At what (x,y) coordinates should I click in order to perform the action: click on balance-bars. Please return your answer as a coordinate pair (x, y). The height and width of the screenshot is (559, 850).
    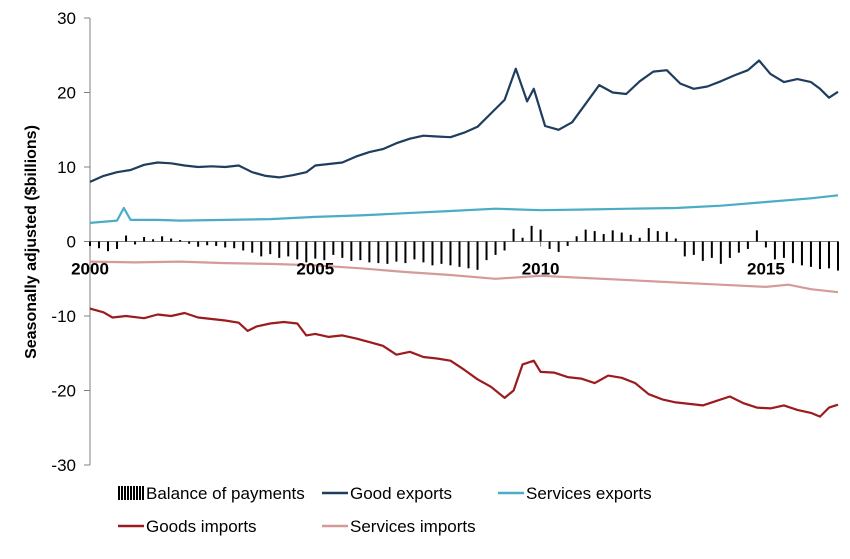
    Looking at the image, I should click on (464, 248).